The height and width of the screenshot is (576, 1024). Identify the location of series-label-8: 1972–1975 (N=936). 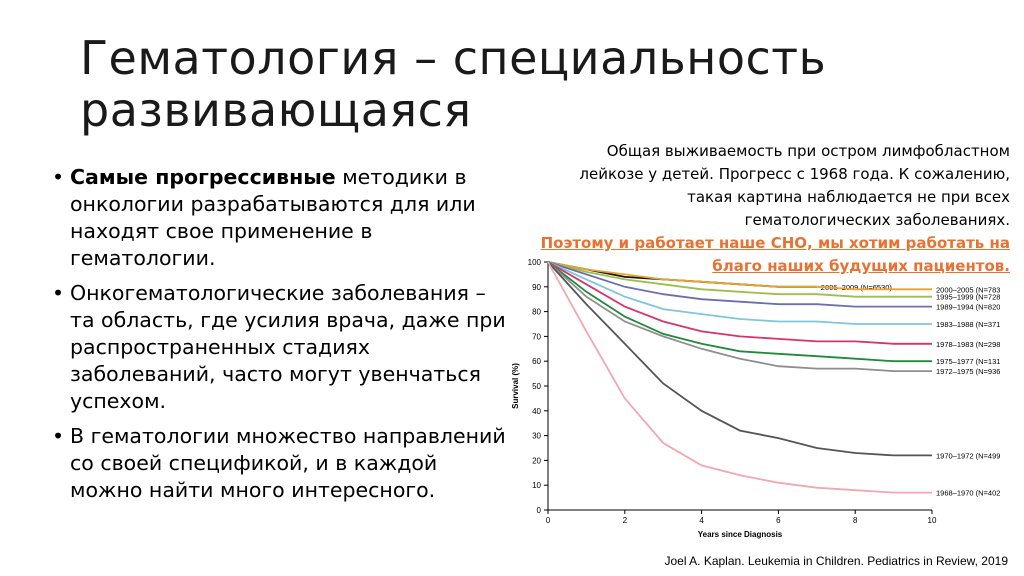
(968, 371).